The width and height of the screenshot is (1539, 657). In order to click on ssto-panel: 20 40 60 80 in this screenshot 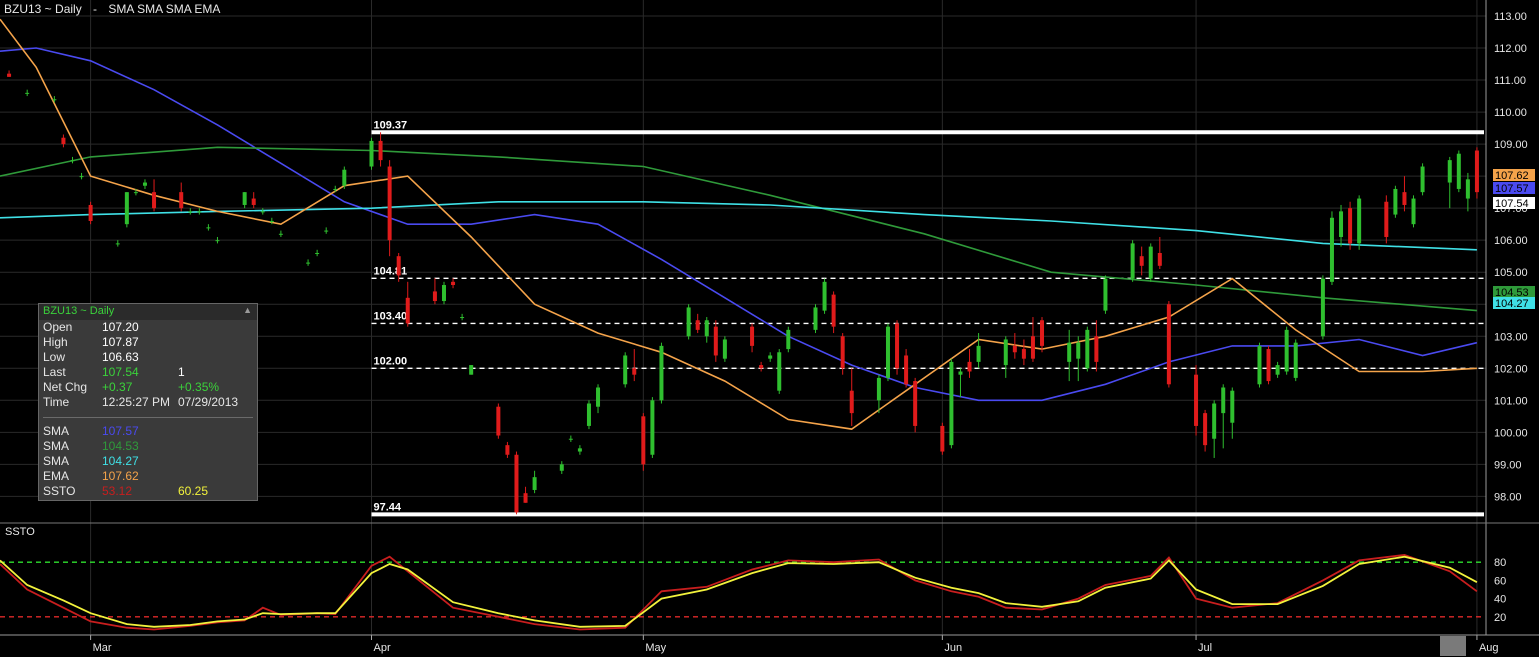, I will do `click(753, 592)`.